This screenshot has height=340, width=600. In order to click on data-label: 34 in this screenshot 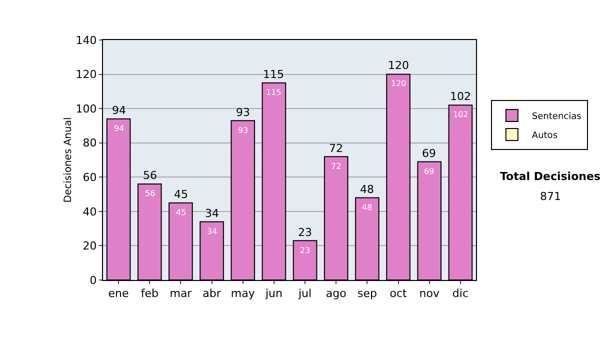, I will do `click(212, 231)`.